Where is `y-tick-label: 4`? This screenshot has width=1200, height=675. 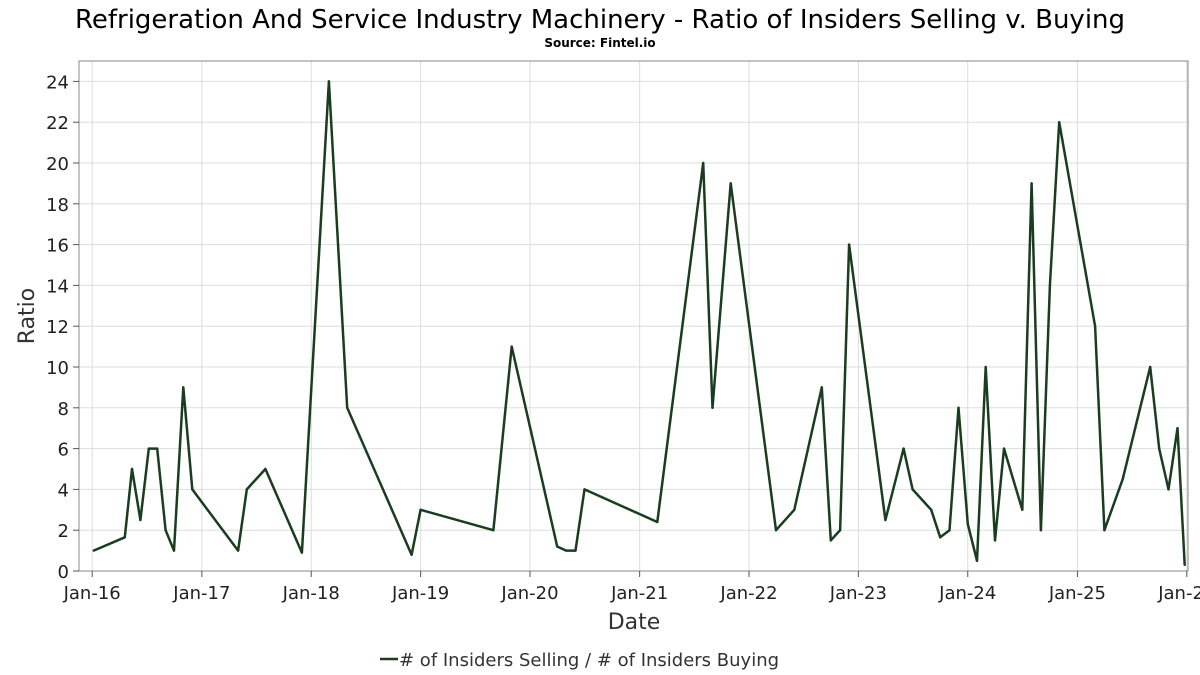 y-tick-label: 4 is located at coordinates (63, 490).